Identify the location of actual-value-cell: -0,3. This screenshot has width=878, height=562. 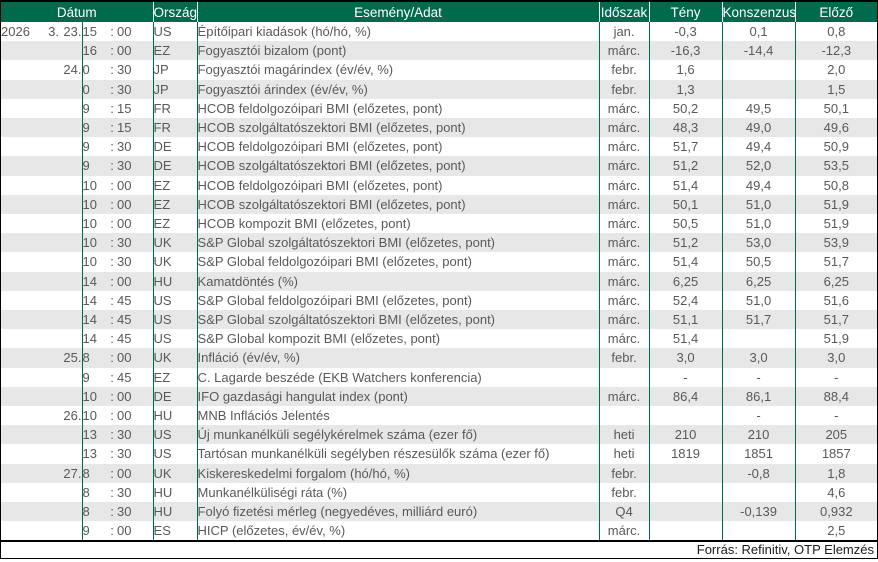
(686, 32).